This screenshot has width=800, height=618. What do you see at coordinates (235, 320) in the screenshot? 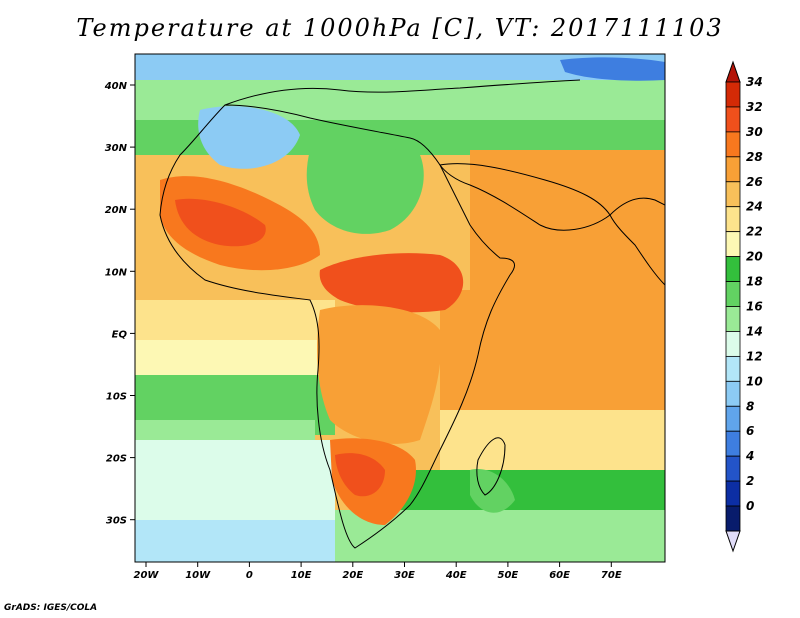
I see `field-atlantic-pale` at bounding box center [235, 320].